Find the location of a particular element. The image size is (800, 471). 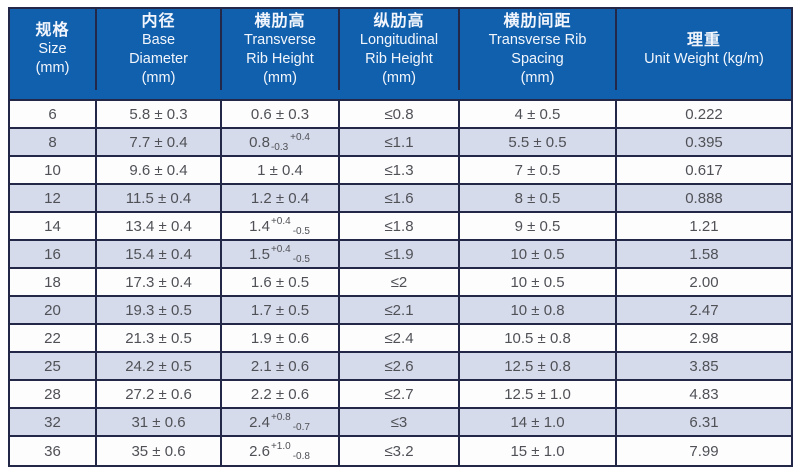

cell-base_diameter: 13.4 ± 0.4 is located at coordinates (159, 226).